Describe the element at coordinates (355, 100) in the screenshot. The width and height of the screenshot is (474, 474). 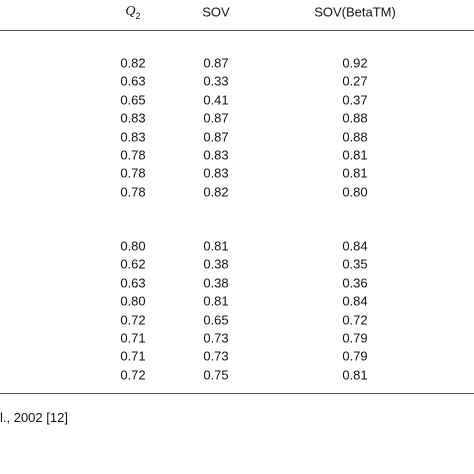
I see `table-cell: 0.37` at that location.